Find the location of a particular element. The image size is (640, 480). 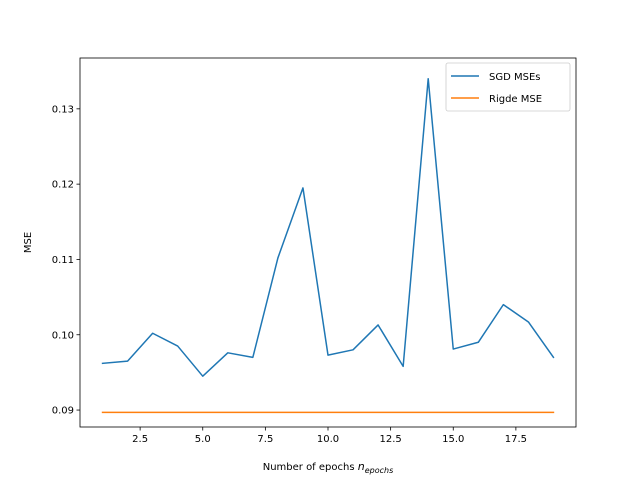

y-tick-label: 0.11 is located at coordinates (63, 260).